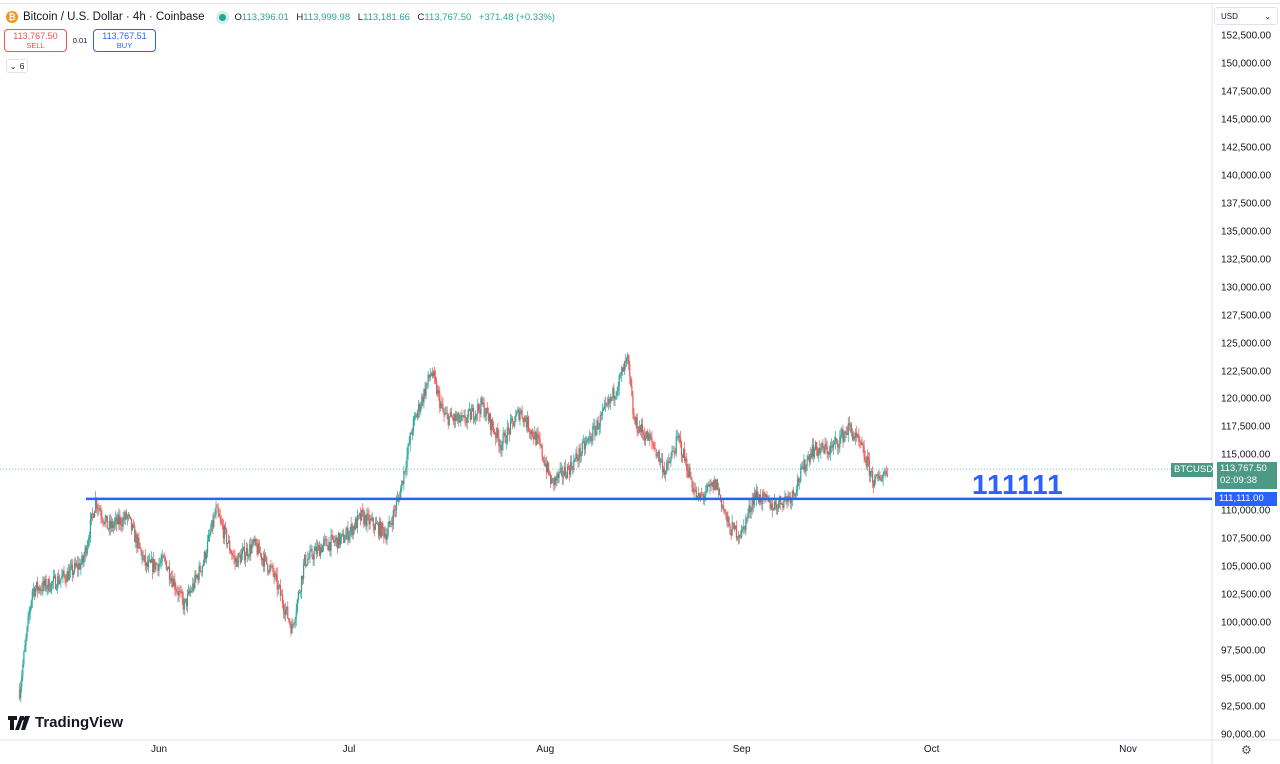 The width and height of the screenshot is (1280, 764). Describe the element at coordinates (1246, 567) in the screenshot. I see `price-tick-label: 105,000.00` at that location.